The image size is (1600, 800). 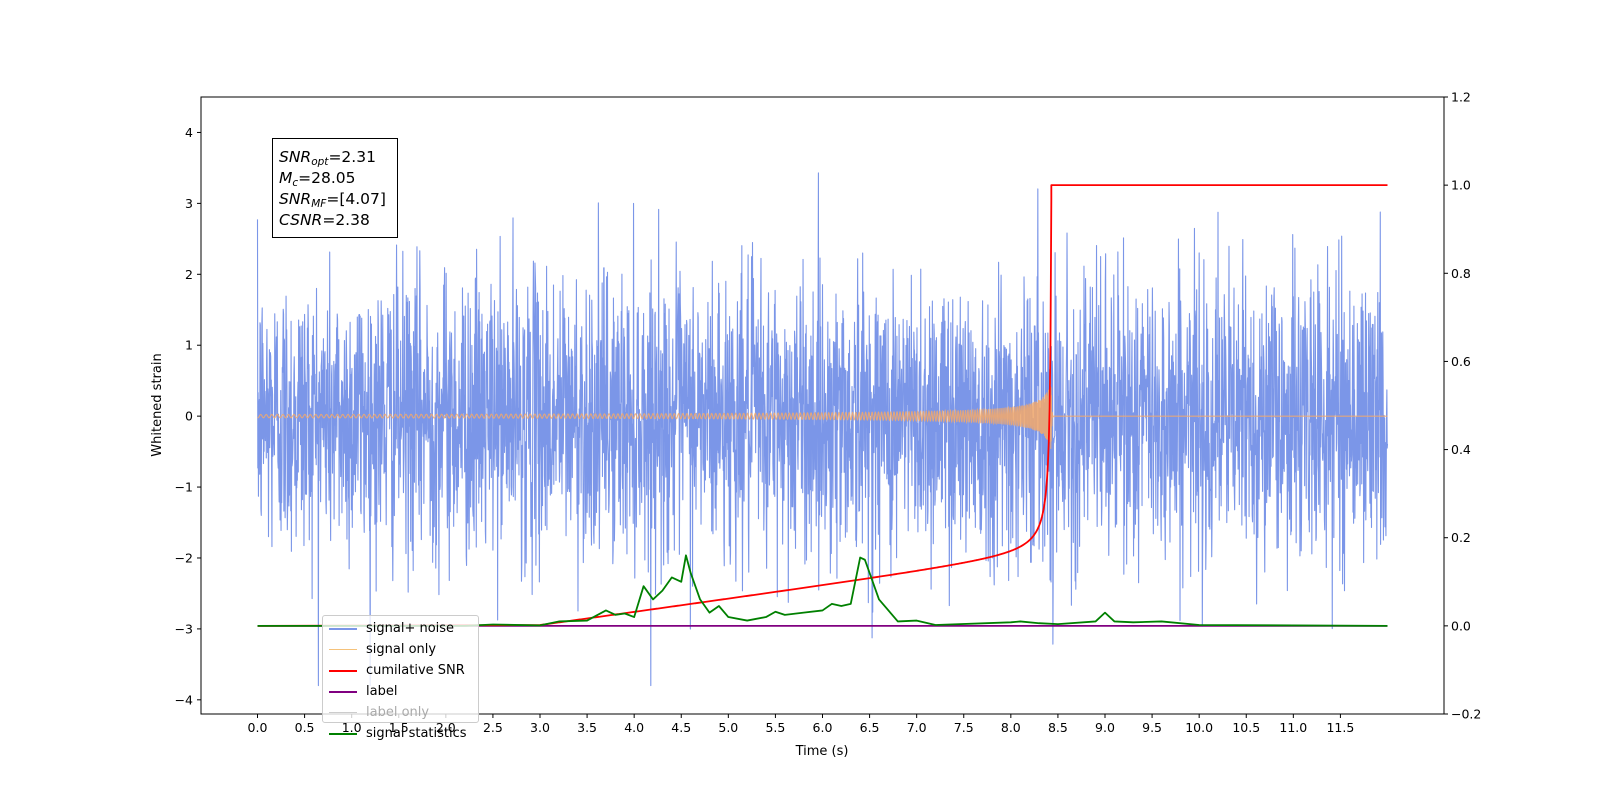 I want to click on x-tick-label: 6.5, so click(x=870, y=727).